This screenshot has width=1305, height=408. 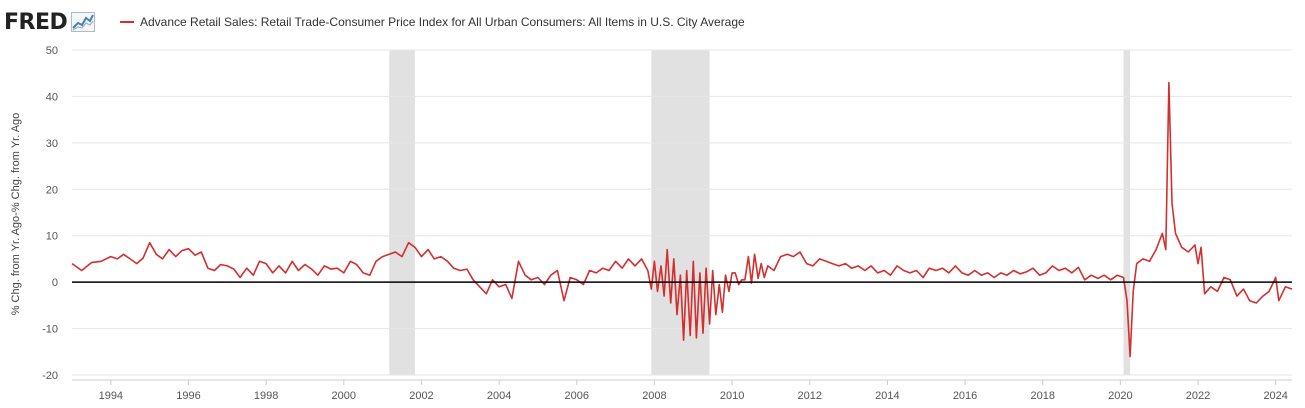 I want to click on x-tick-label: 1994, so click(x=111, y=396).